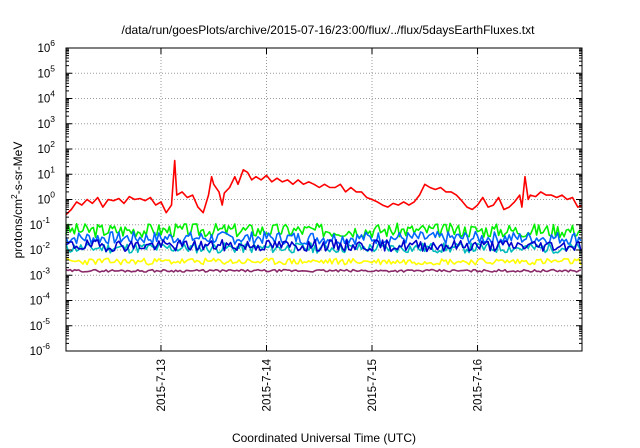 The width and height of the screenshot is (640, 448). What do you see at coordinates (46, 198) in the screenshot?
I see `y-tick-label: 10⁰` at bounding box center [46, 198].